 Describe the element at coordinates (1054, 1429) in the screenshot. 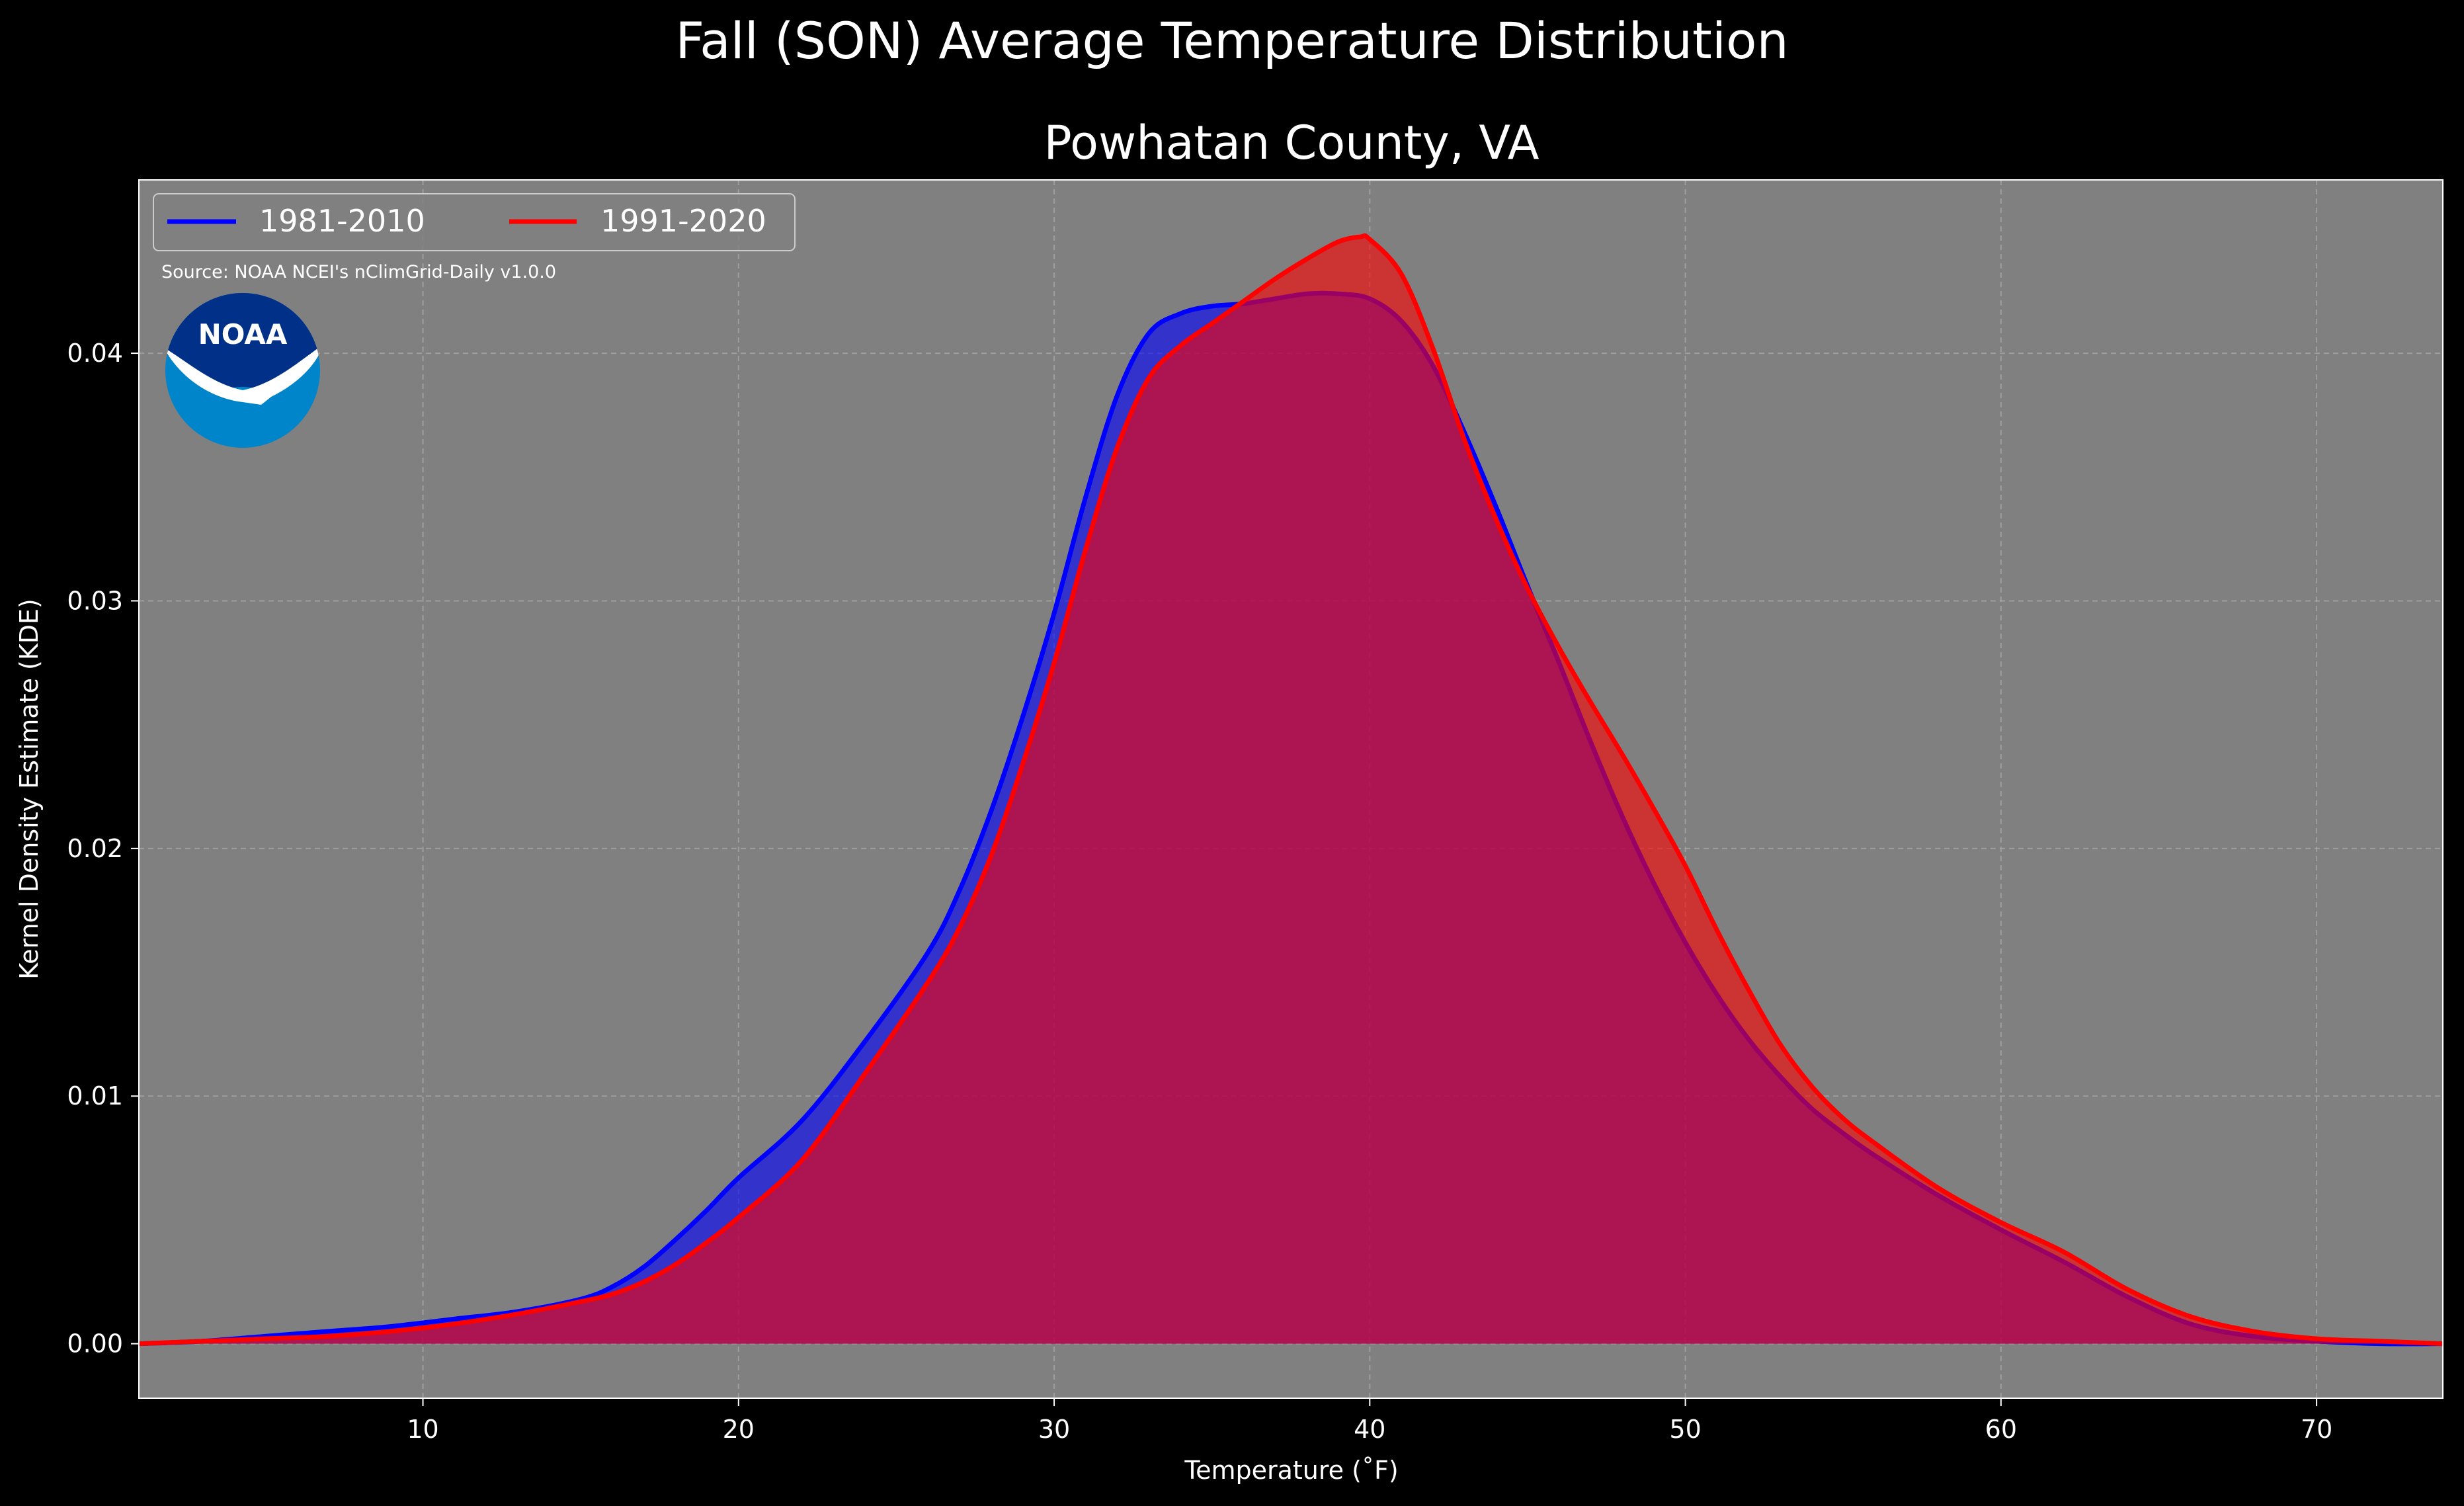

I see `x-tick-label: 30` at that location.